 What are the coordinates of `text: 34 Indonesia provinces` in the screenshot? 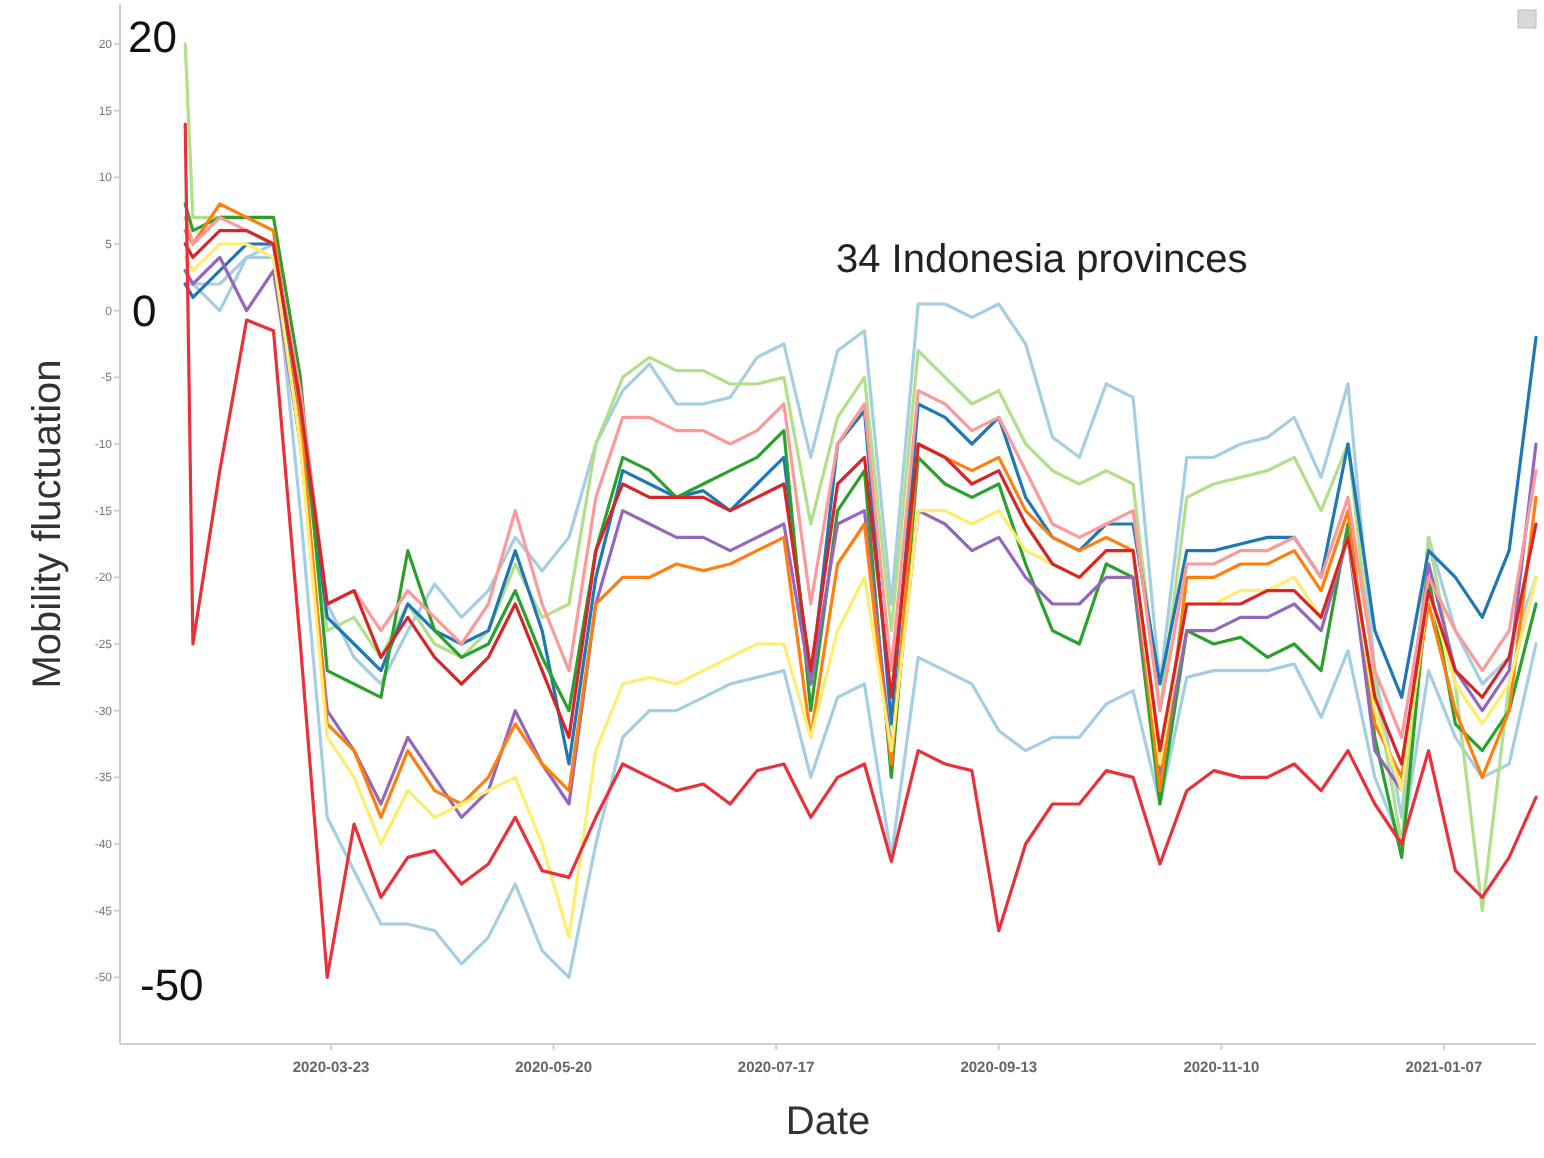 It's located at (1042, 260).